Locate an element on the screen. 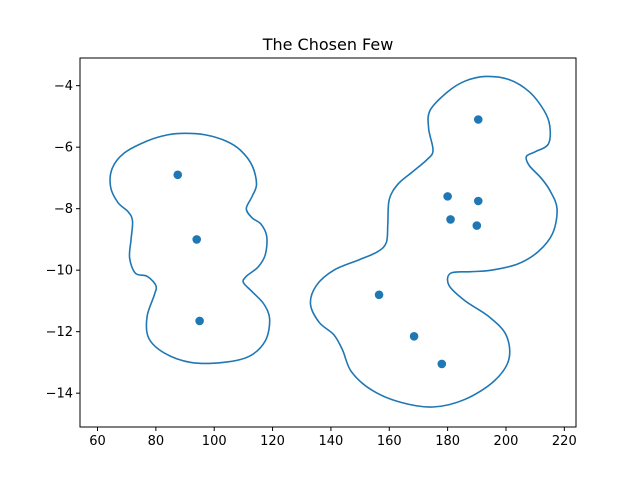 This screenshot has height=480, width=640. x-tick-label: 60 is located at coordinates (97, 441).